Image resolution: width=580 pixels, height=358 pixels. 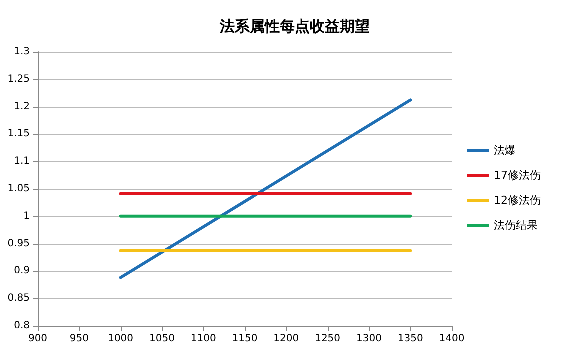 What do you see at coordinates (328, 339) in the screenshot?
I see `x-tick-label: 1250` at bounding box center [328, 339].